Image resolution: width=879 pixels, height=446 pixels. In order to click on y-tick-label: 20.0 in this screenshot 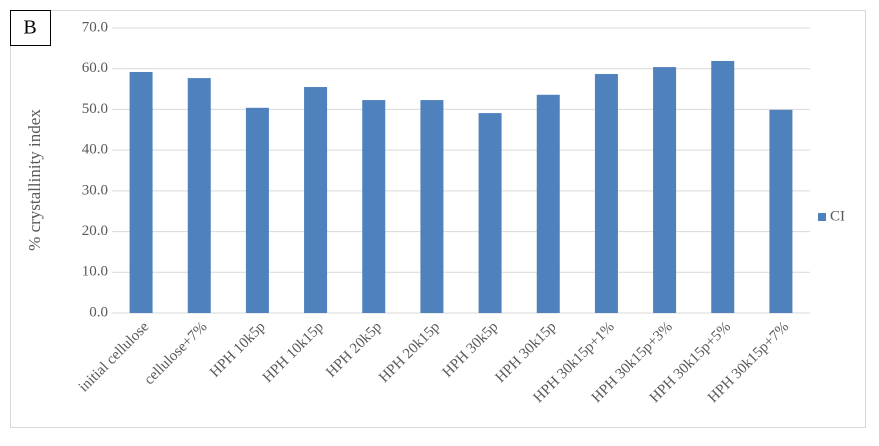, I will do `click(95, 231)`.